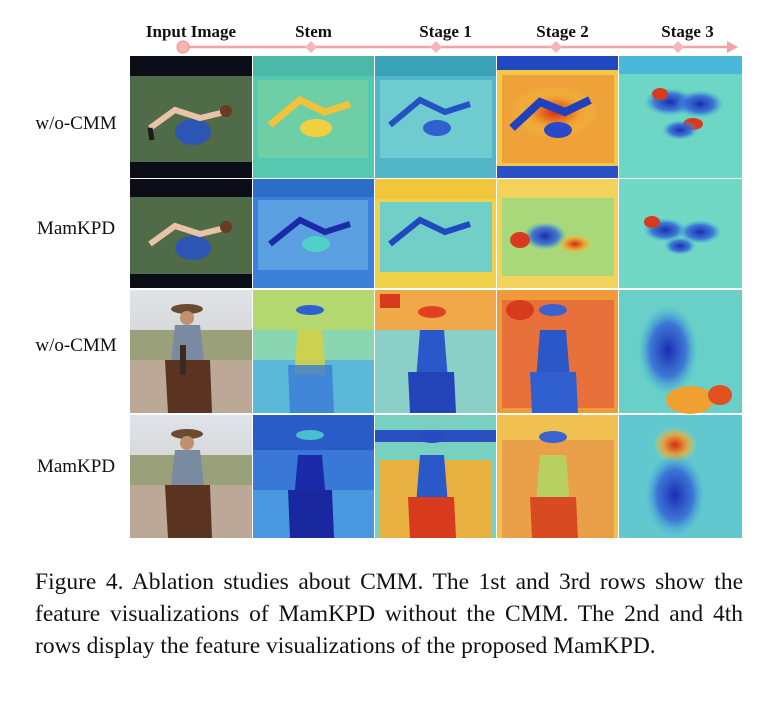 This screenshot has width=773, height=722. I want to click on row-label-2: MamKPD, so click(76, 228).